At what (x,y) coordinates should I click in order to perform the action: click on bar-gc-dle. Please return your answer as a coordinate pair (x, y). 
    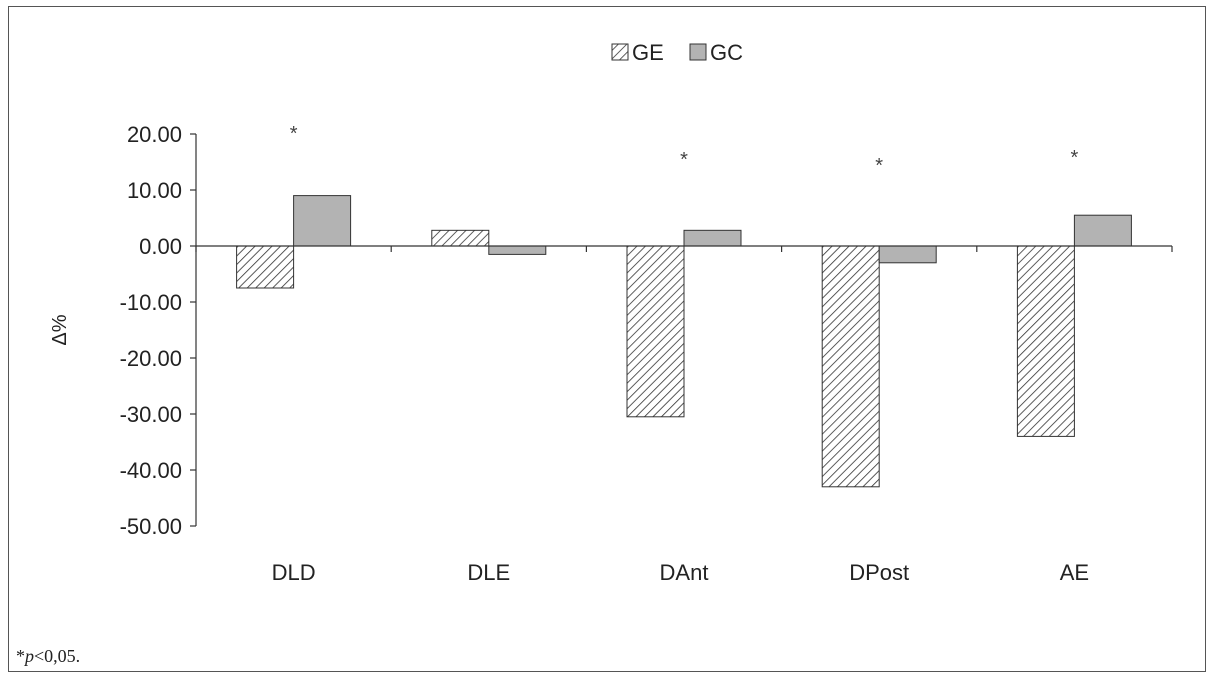
    Looking at the image, I should click on (517, 250).